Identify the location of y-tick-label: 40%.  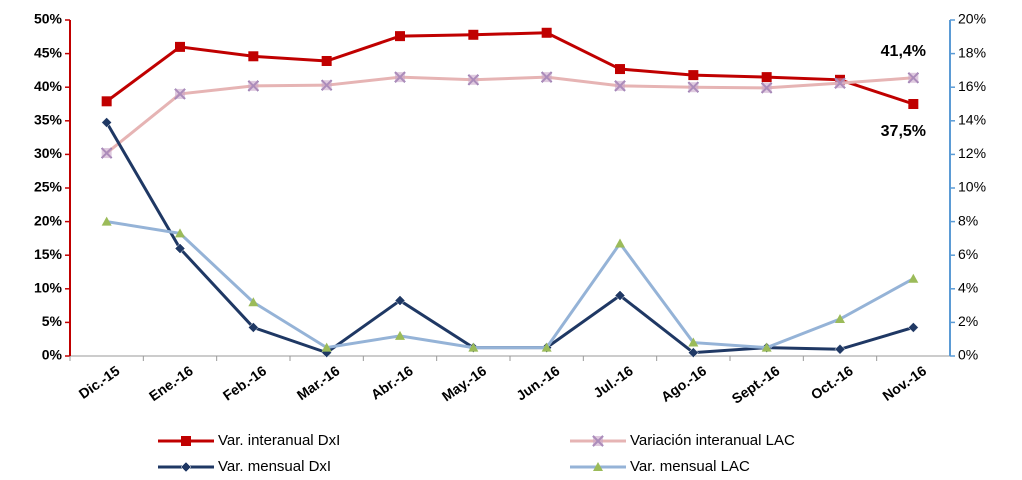
(48, 86).